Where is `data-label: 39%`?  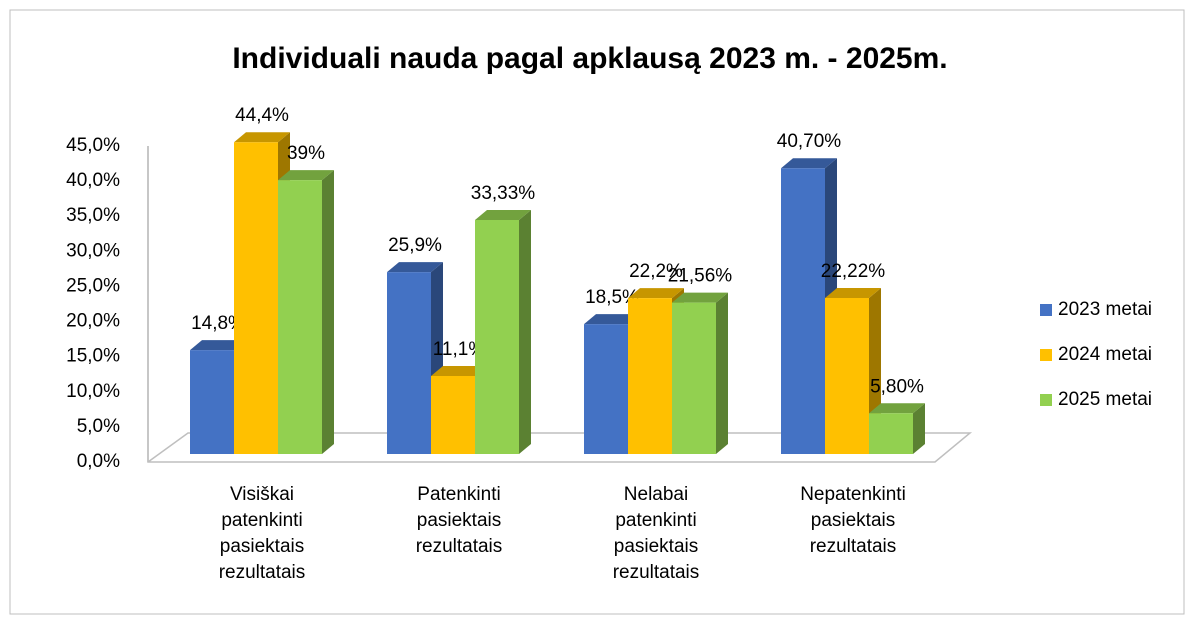
data-label: 39% is located at coordinates (306, 153).